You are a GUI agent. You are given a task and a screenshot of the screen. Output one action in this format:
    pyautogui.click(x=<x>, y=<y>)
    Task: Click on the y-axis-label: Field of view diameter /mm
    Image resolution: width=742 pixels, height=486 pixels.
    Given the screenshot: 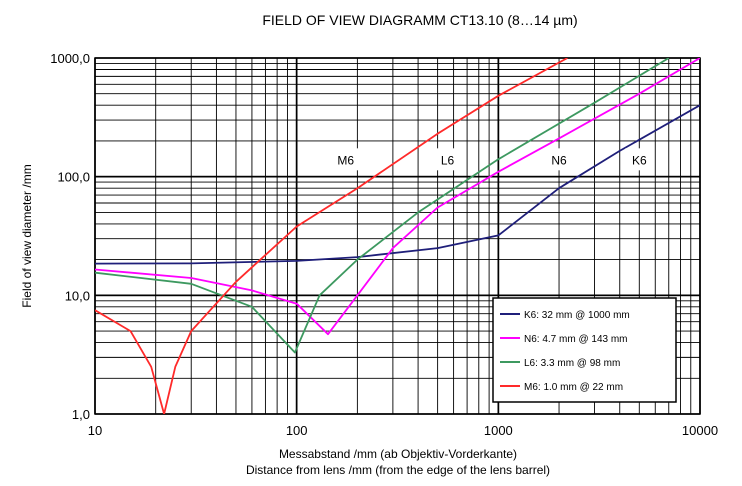 What is the action you would take?
    pyautogui.click(x=27, y=235)
    